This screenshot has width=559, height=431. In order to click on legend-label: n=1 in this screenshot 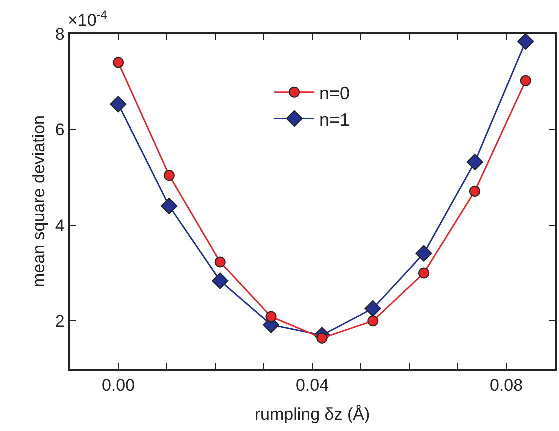, I will do `click(335, 120)`.